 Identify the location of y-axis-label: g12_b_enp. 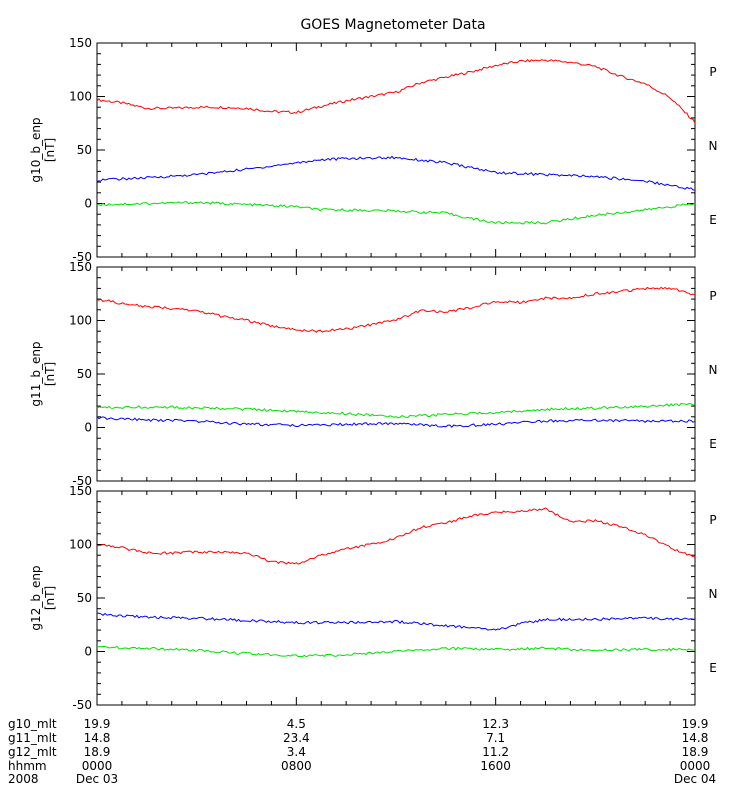
(36, 597).